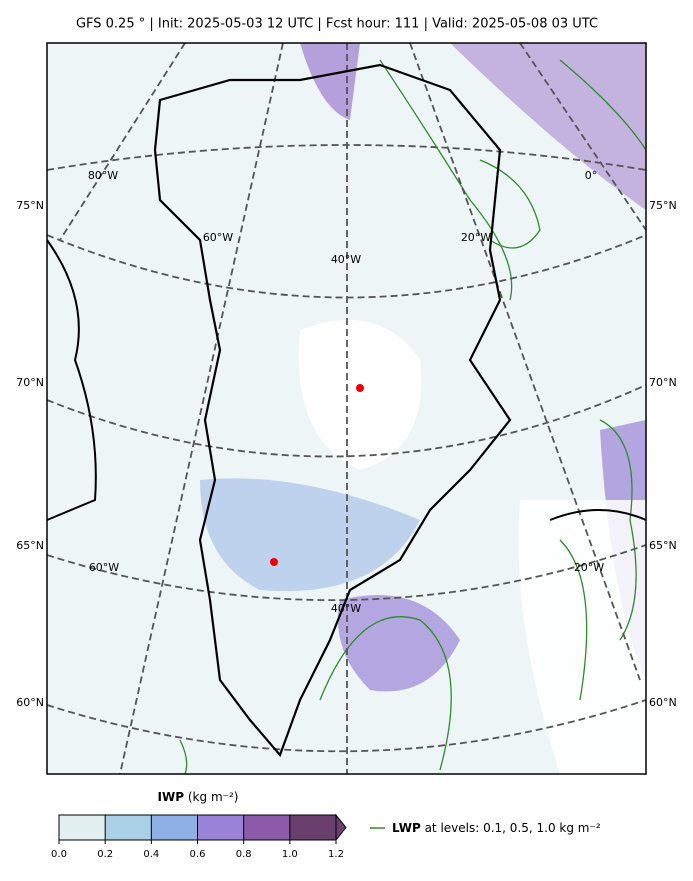 The height and width of the screenshot is (881, 693). I want to click on colorbar-tick-label: 0.6, so click(198, 854).